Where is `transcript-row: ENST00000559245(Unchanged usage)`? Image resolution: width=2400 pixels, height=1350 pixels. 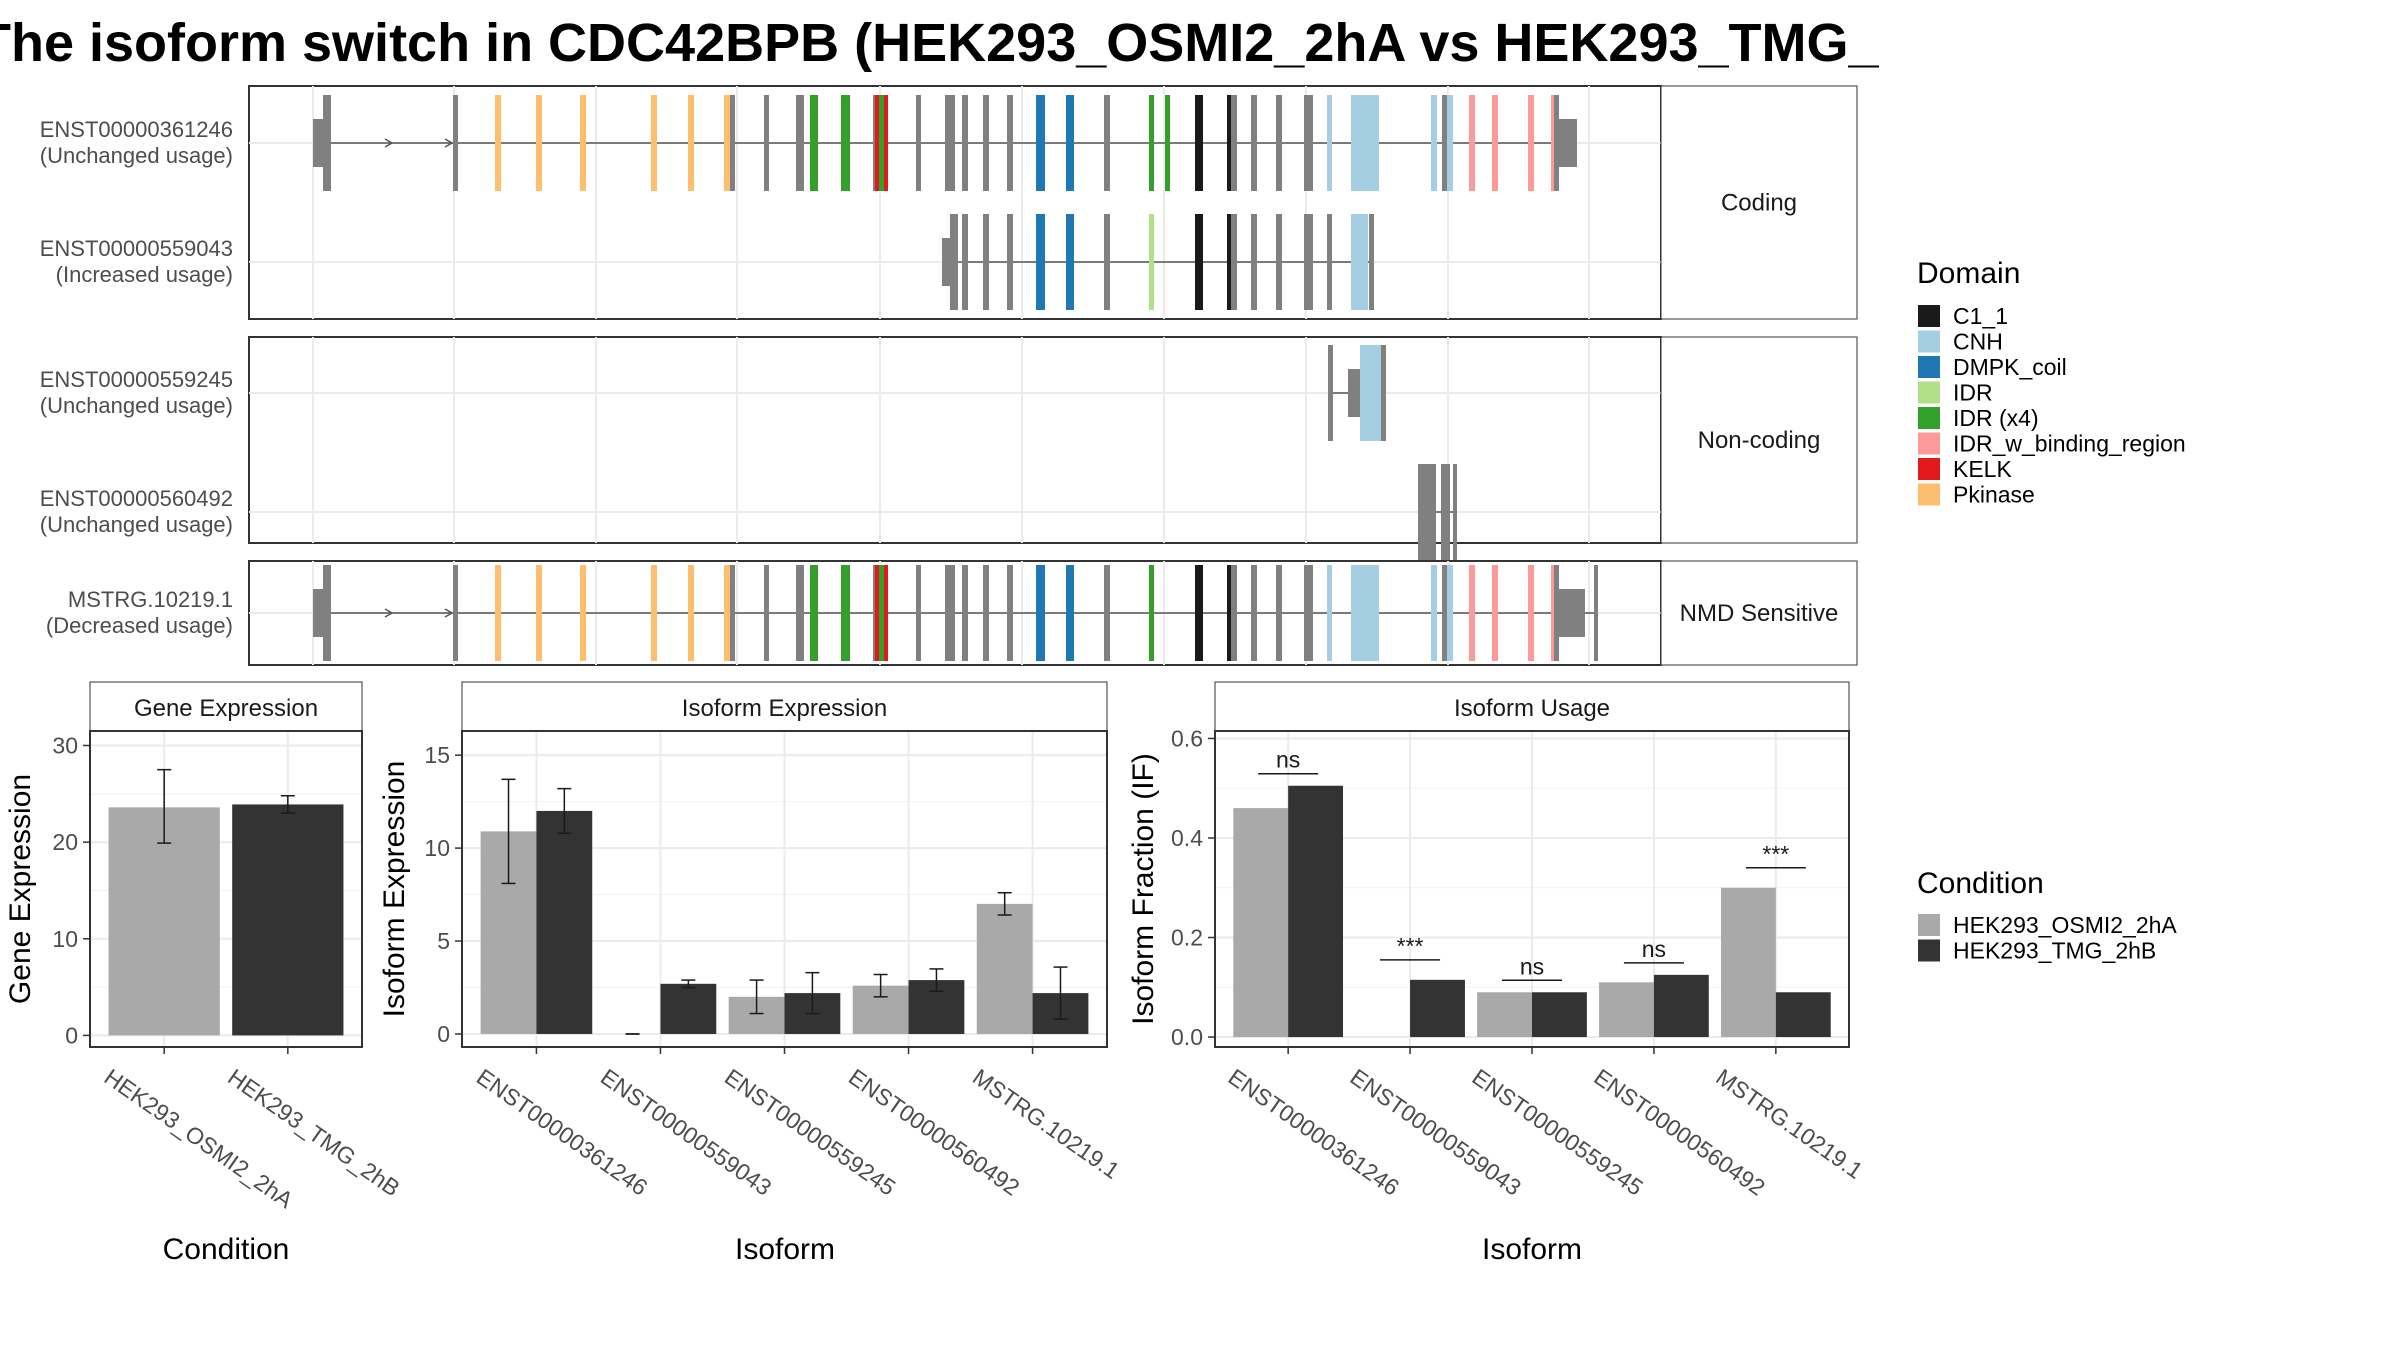 transcript-row: ENST00000559245(Unchanged usage) is located at coordinates (713, 393).